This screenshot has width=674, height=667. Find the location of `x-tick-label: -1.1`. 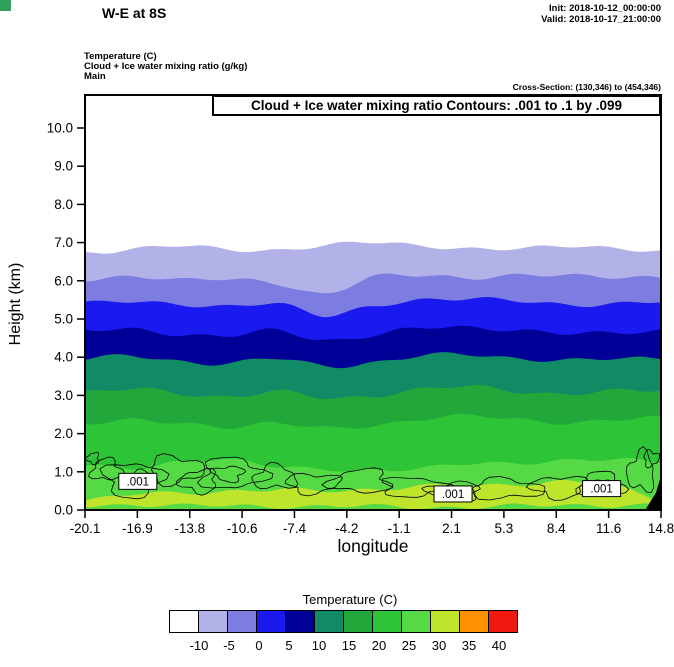

x-tick-label: -1.1 is located at coordinates (399, 528).